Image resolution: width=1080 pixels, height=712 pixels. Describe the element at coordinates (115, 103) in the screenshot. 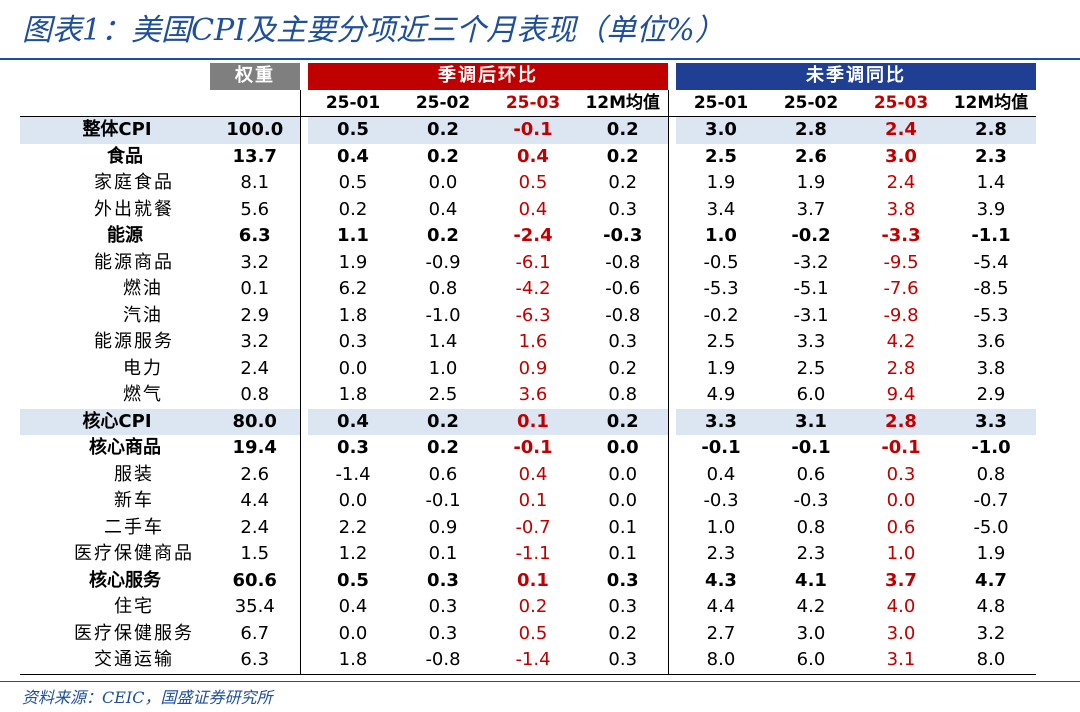

I see `header-name-blank` at that location.